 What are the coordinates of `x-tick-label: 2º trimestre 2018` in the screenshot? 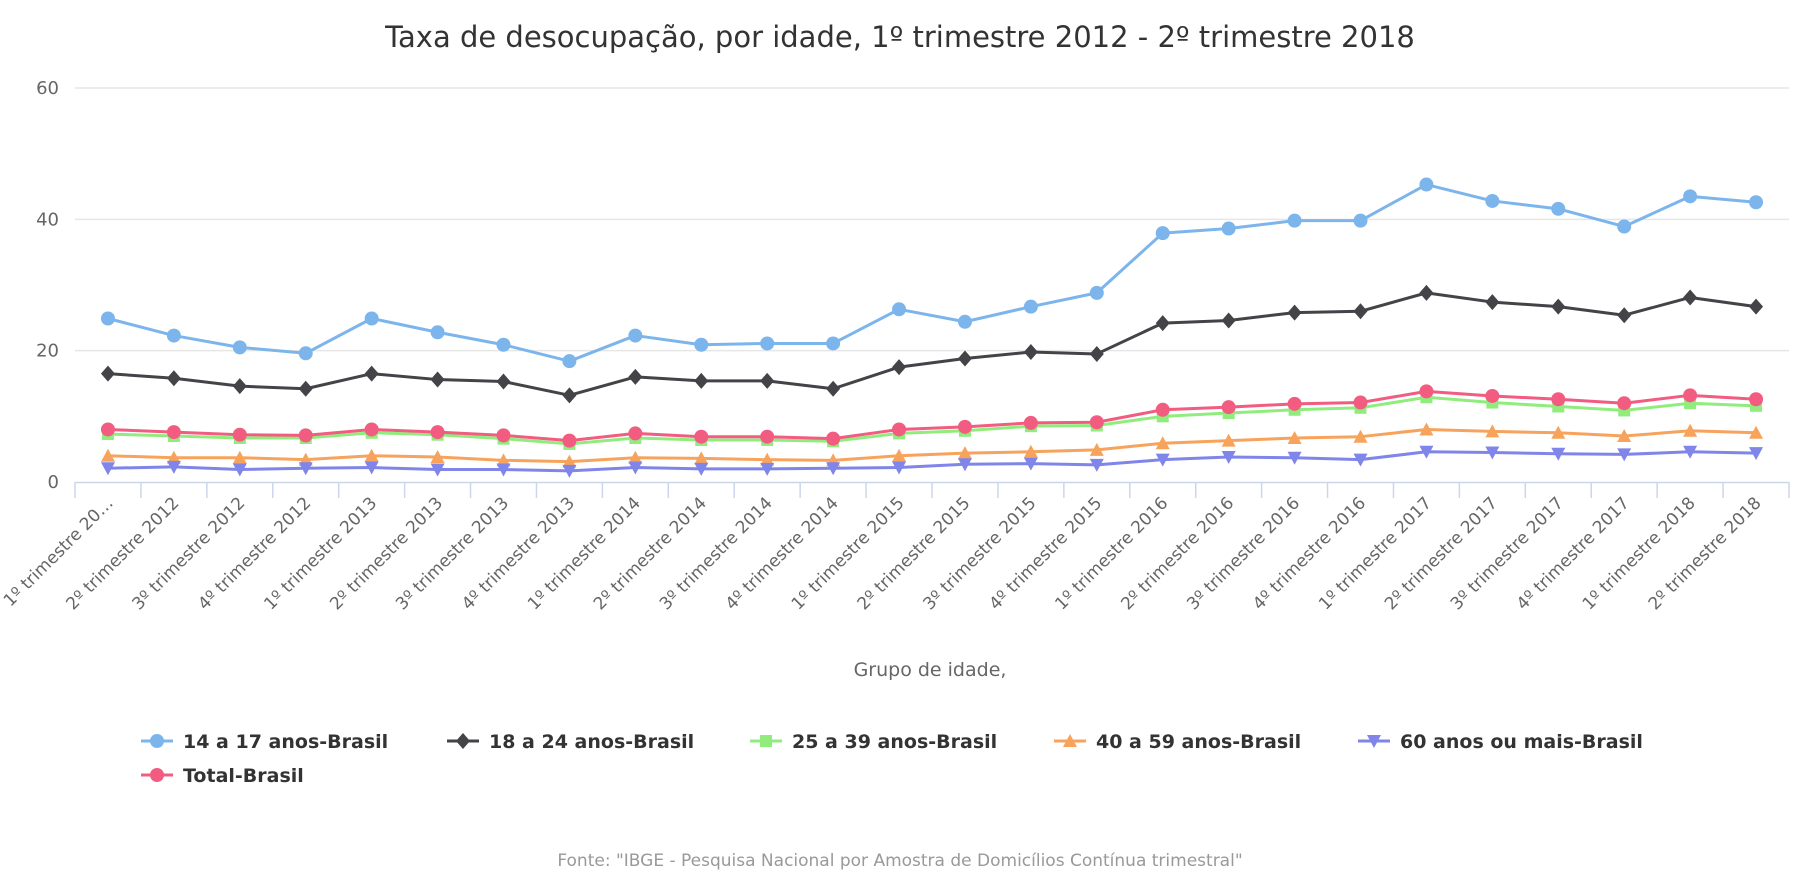 It's located at (1705, 553).